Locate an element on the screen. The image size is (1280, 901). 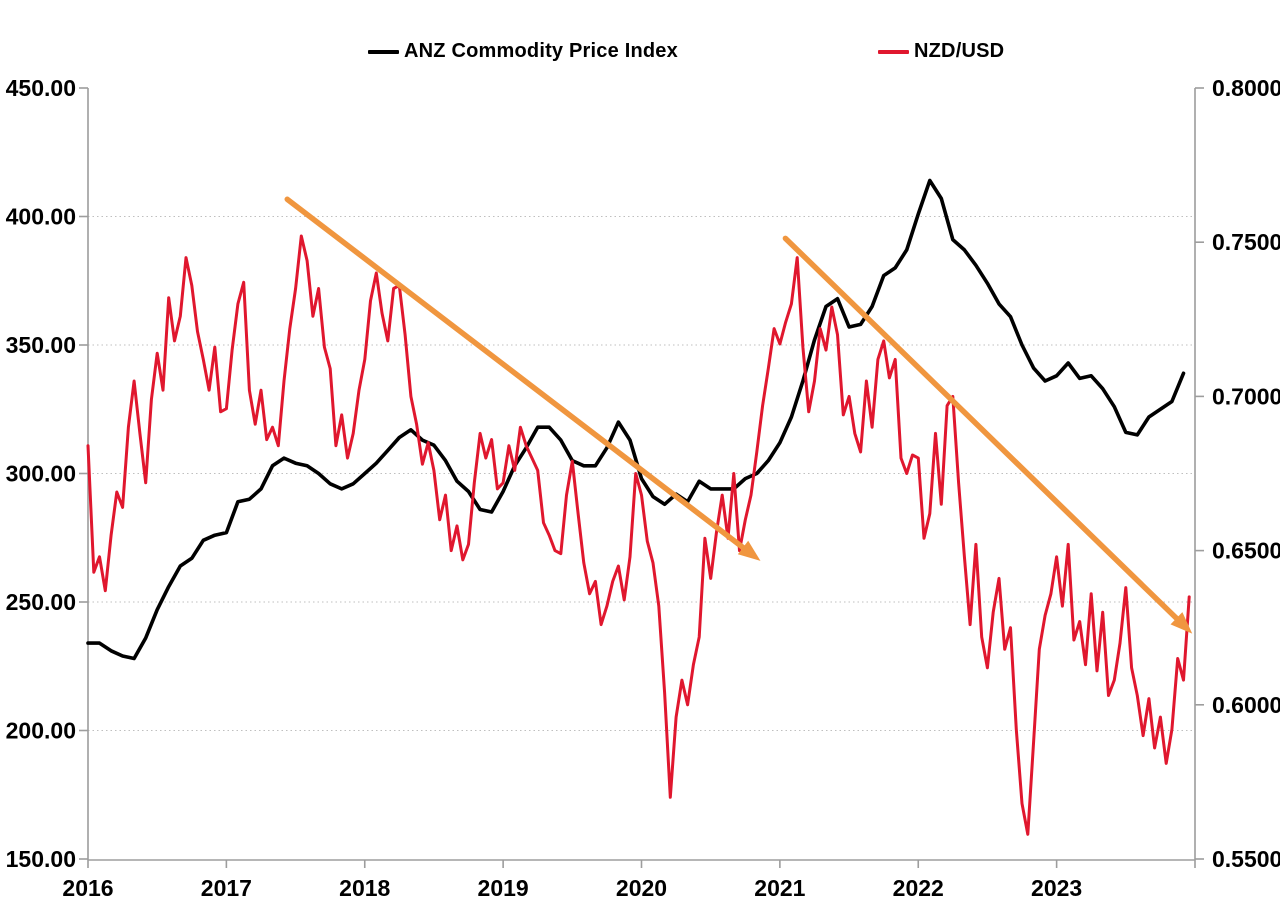
legend-label-nzdusd: NZD/USD is located at coordinates (959, 51).